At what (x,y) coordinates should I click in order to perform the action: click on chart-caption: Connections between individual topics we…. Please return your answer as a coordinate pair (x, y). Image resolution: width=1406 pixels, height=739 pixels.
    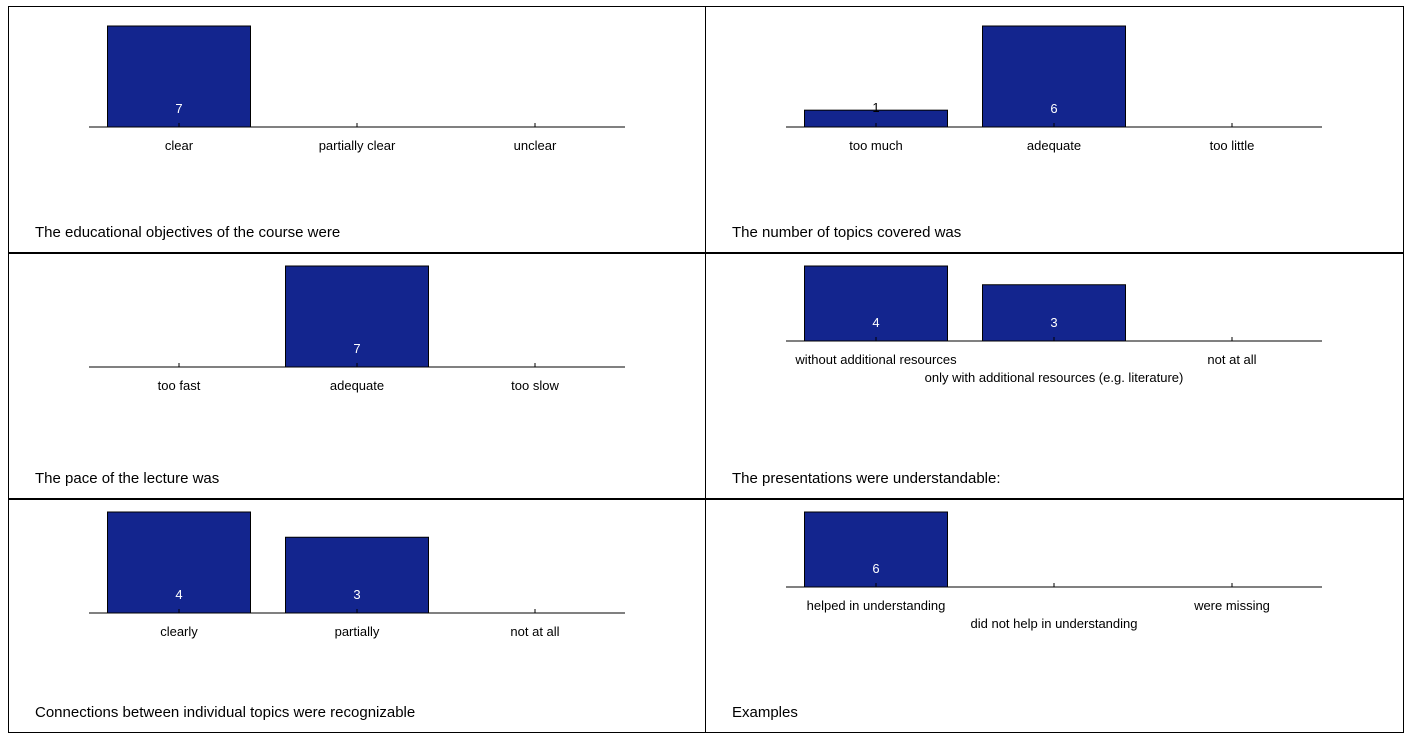
    Looking at the image, I should click on (225, 712).